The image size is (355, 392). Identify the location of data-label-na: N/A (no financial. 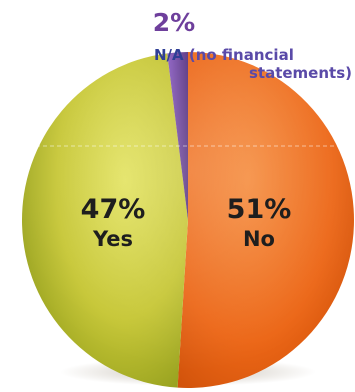
(224, 55).